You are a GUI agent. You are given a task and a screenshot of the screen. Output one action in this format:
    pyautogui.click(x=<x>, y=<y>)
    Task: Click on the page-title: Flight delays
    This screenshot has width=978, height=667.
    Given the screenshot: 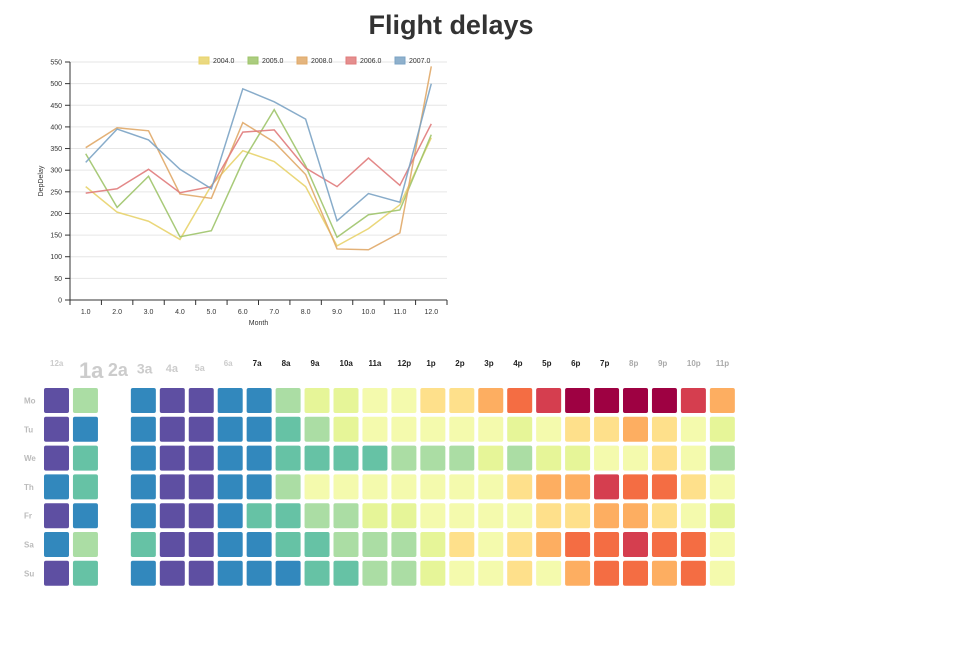 What is the action you would take?
    pyautogui.click(x=451, y=25)
    